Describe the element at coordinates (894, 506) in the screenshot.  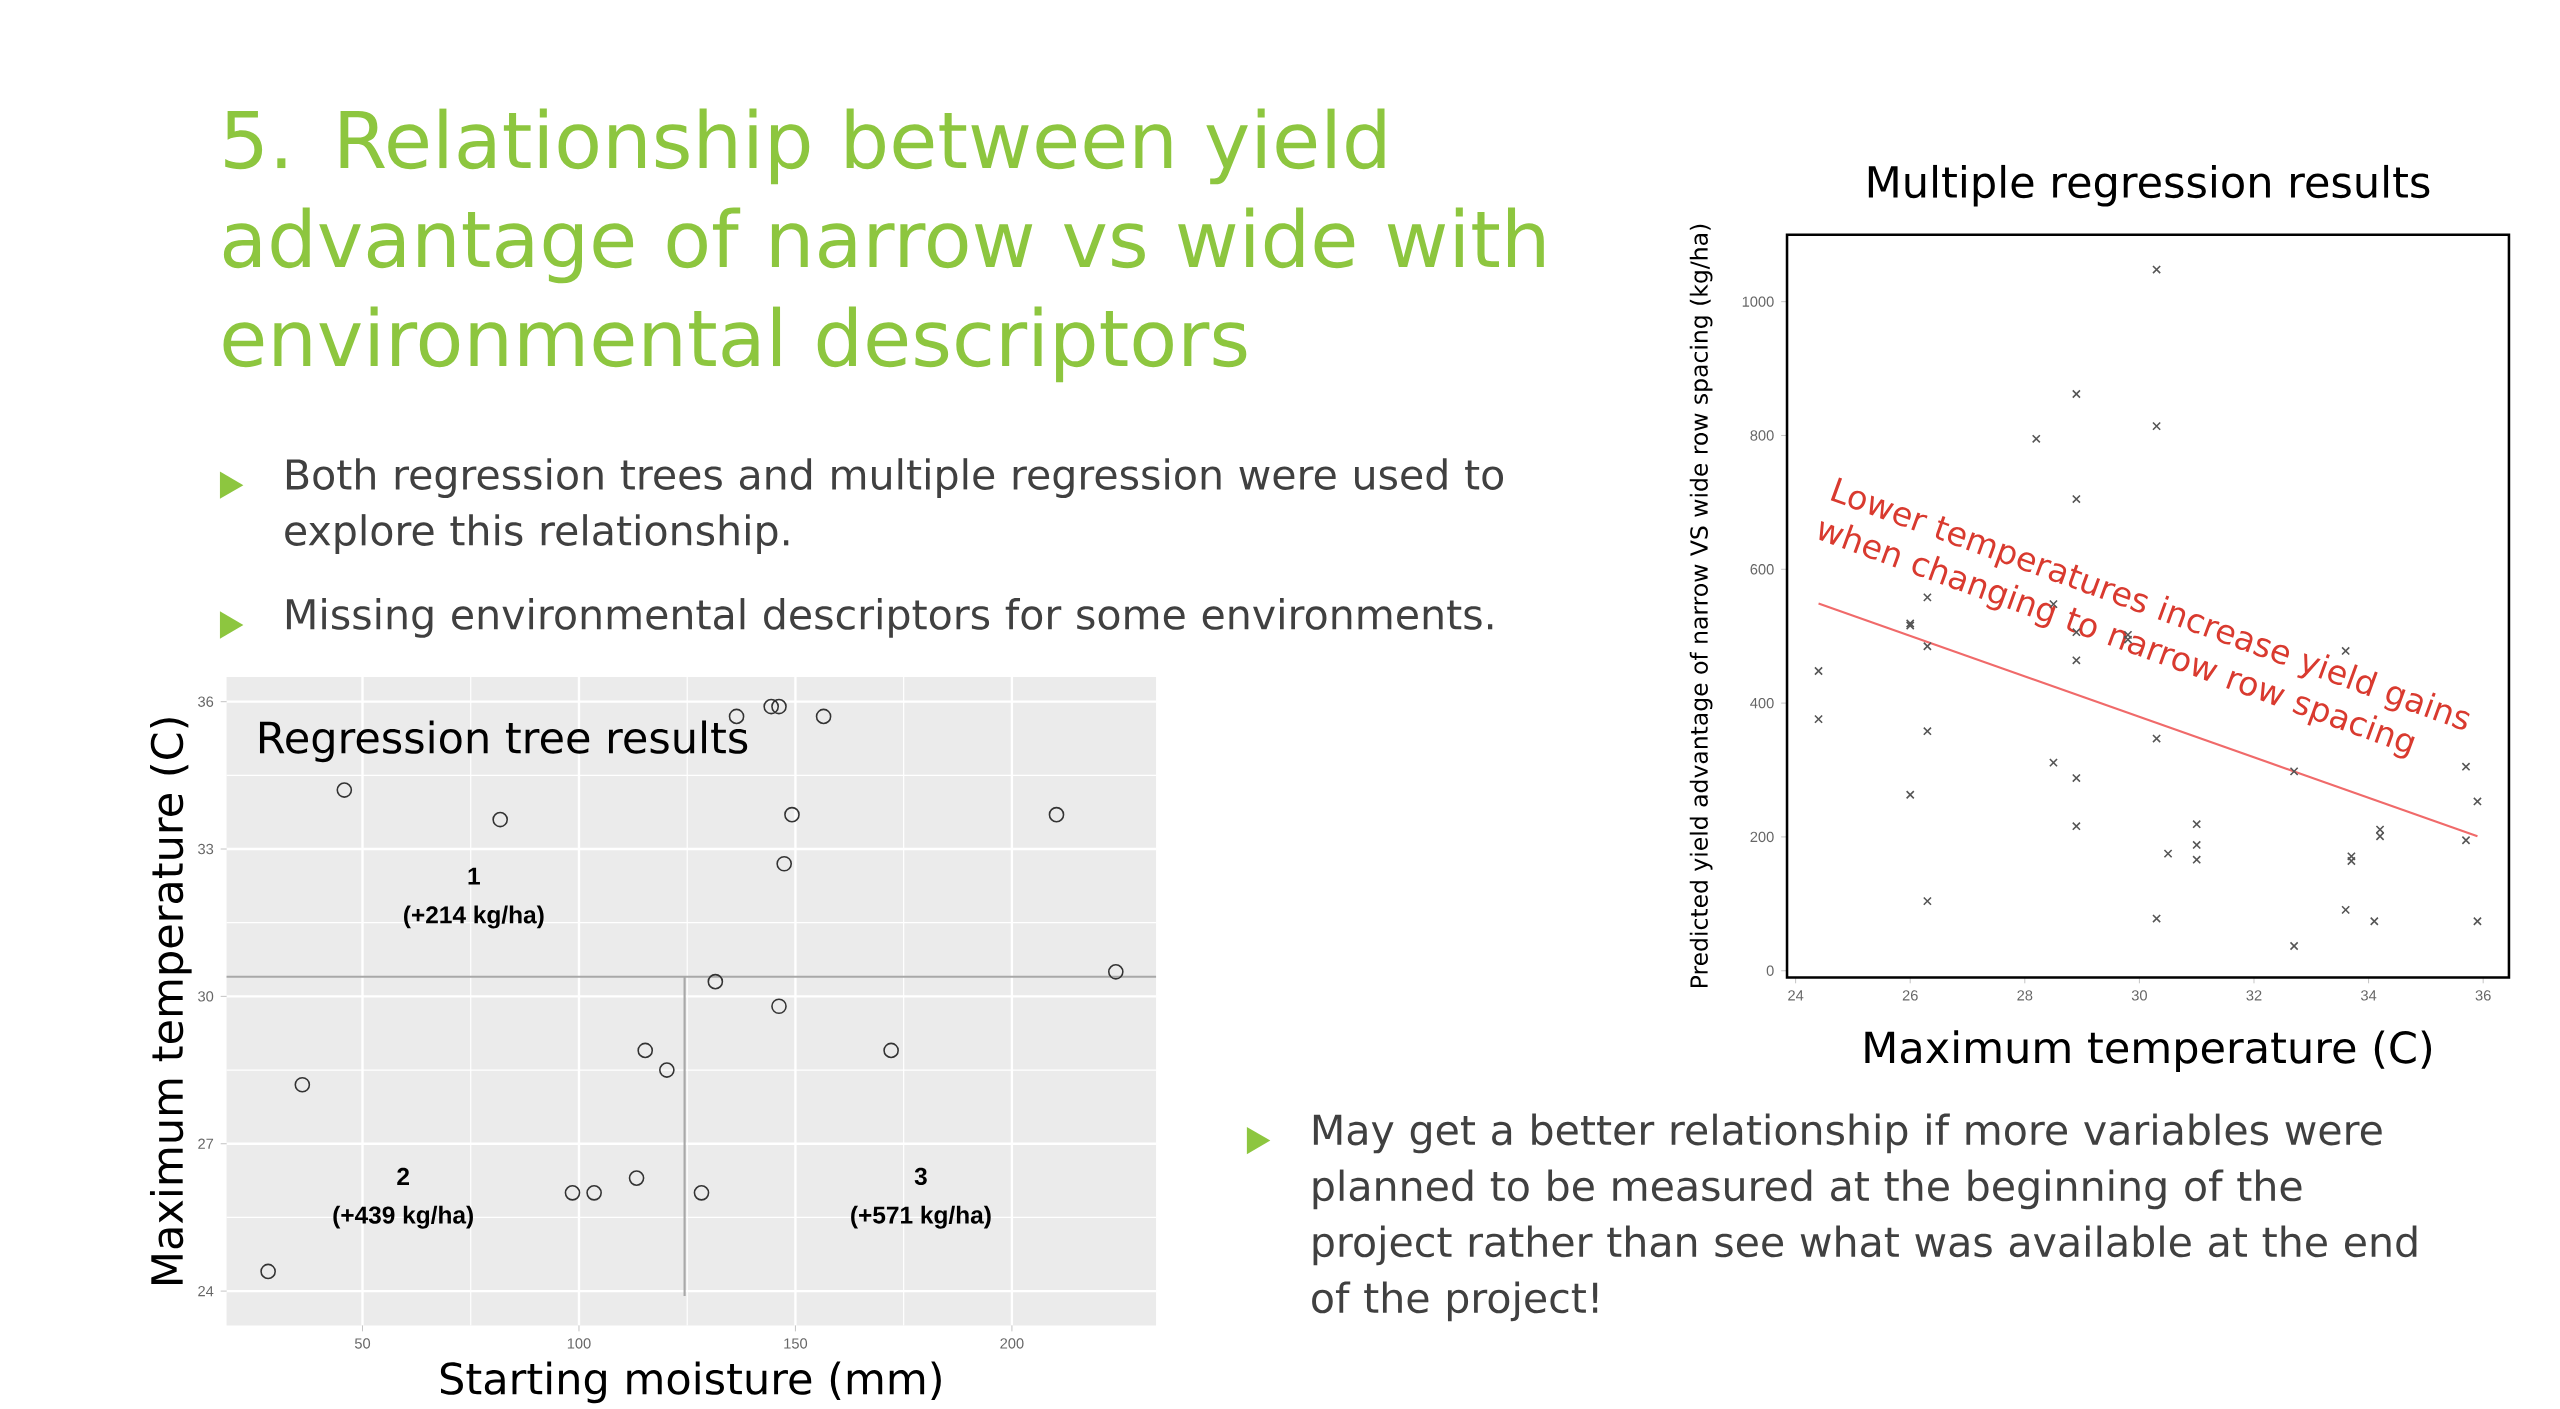
I see `text: Both regression trees and multiple regression were used to explore this relationship.` at that location.